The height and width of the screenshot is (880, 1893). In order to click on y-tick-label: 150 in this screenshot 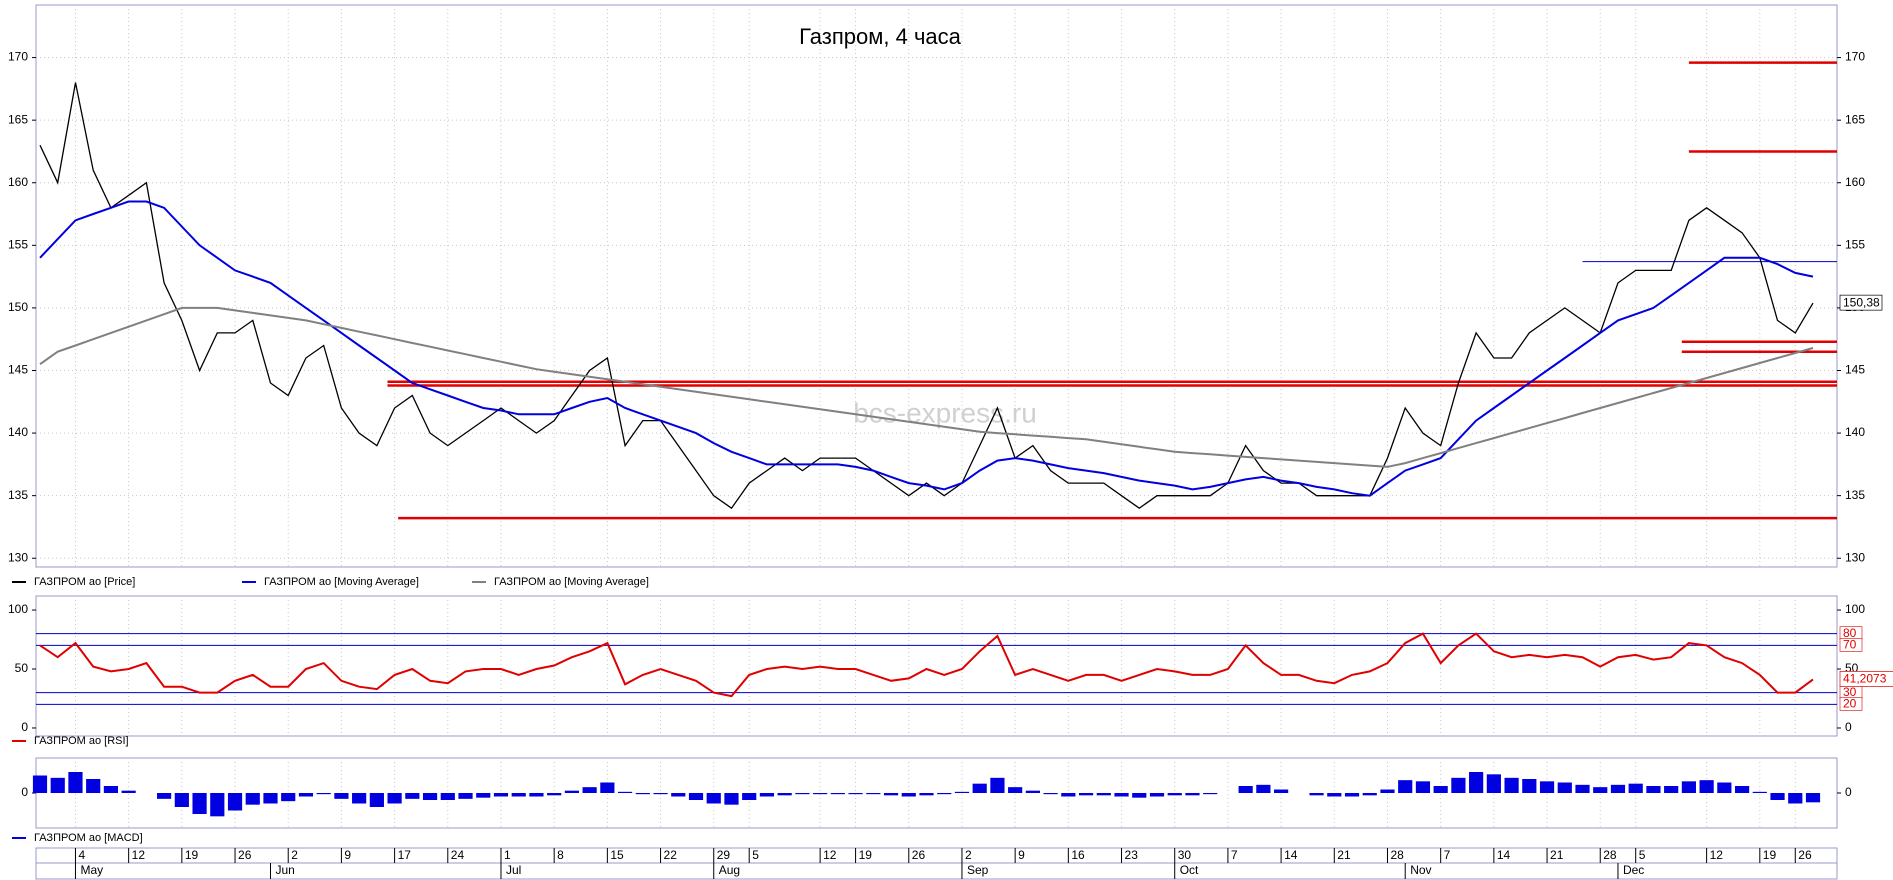, I will do `click(18, 307)`.